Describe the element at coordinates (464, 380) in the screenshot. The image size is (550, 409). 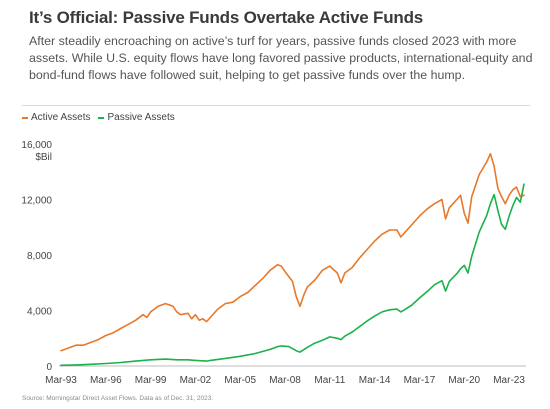
I see `x-tick-label: Mar-20` at that location.